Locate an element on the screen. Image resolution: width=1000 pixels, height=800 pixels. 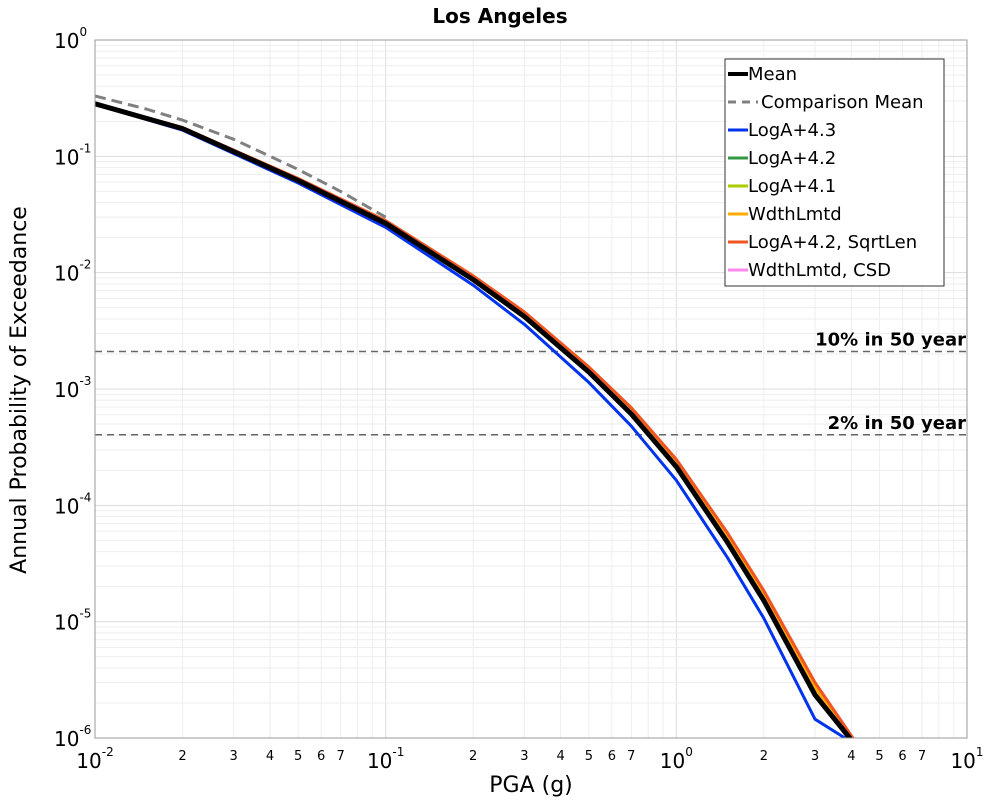
x-tick-label: 10¹ is located at coordinates (966, 759).